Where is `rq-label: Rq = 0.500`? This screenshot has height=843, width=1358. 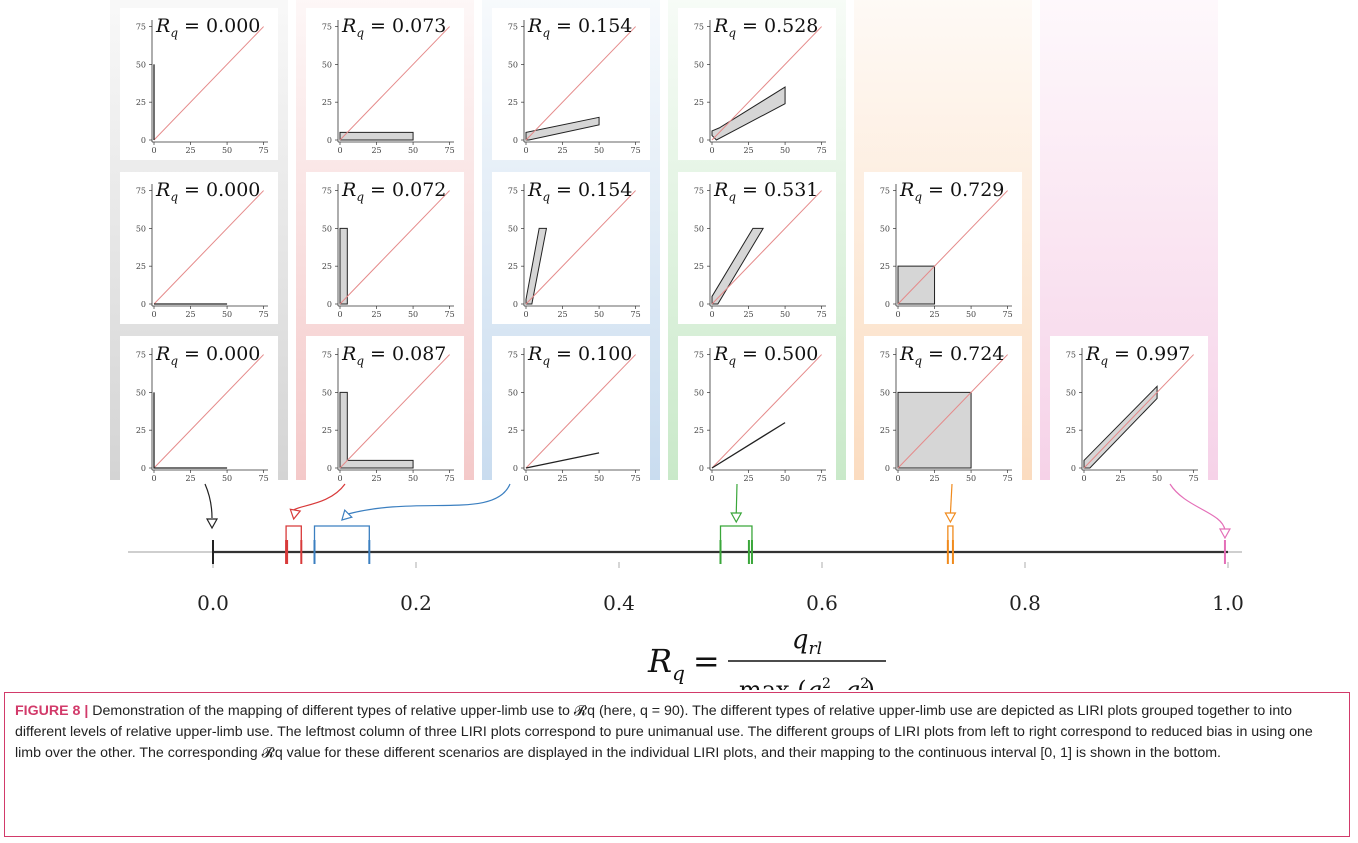 rq-label: Rq = 0.500 is located at coordinates (765, 355).